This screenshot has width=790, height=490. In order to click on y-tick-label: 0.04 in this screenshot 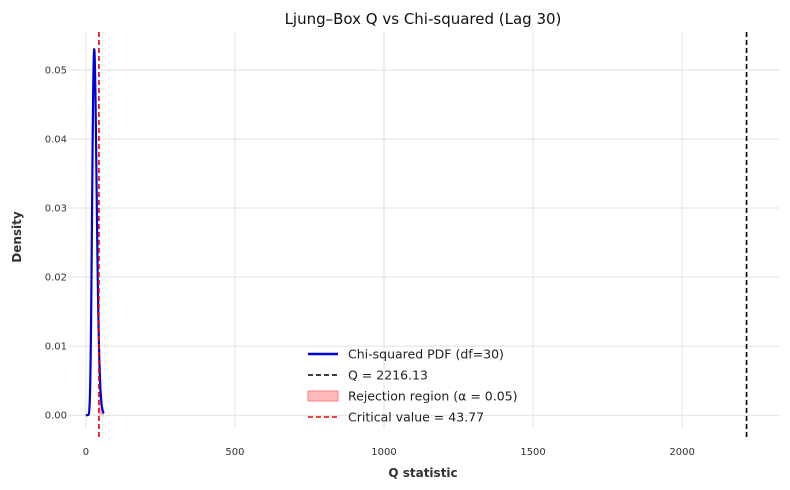, I will do `click(56, 140)`.